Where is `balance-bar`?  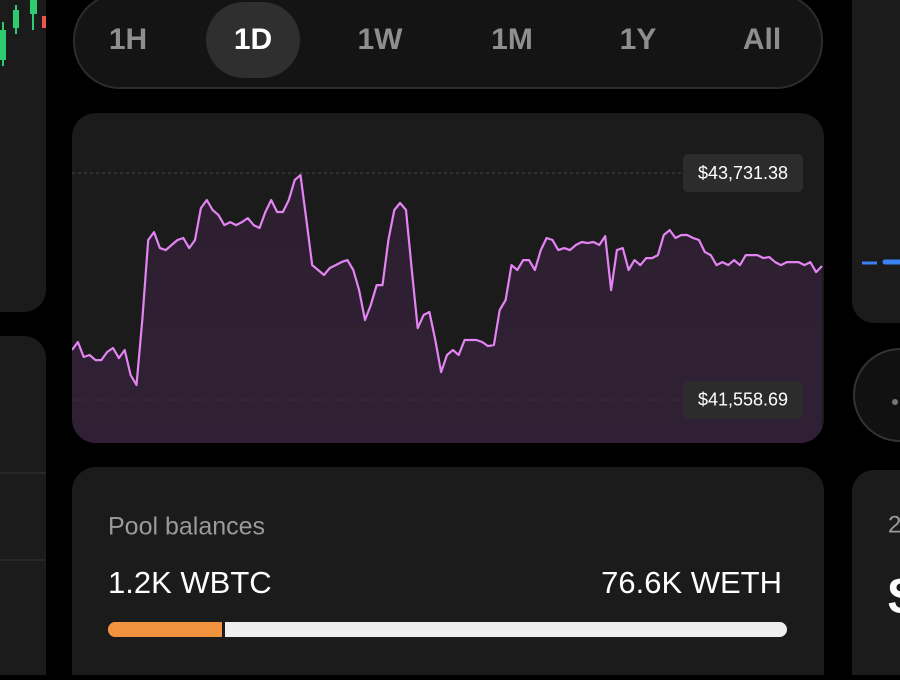
balance-bar is located at coordinates (447, 629).